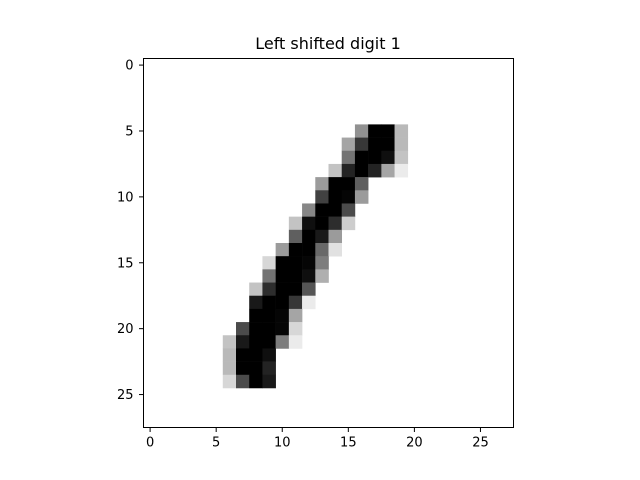 The height and width of the screenshot is (480, 640). What do you see at coordinates (150, 443) in the screenshot?
I see `x-tick-label: 0` at bounding box center [150, 443].